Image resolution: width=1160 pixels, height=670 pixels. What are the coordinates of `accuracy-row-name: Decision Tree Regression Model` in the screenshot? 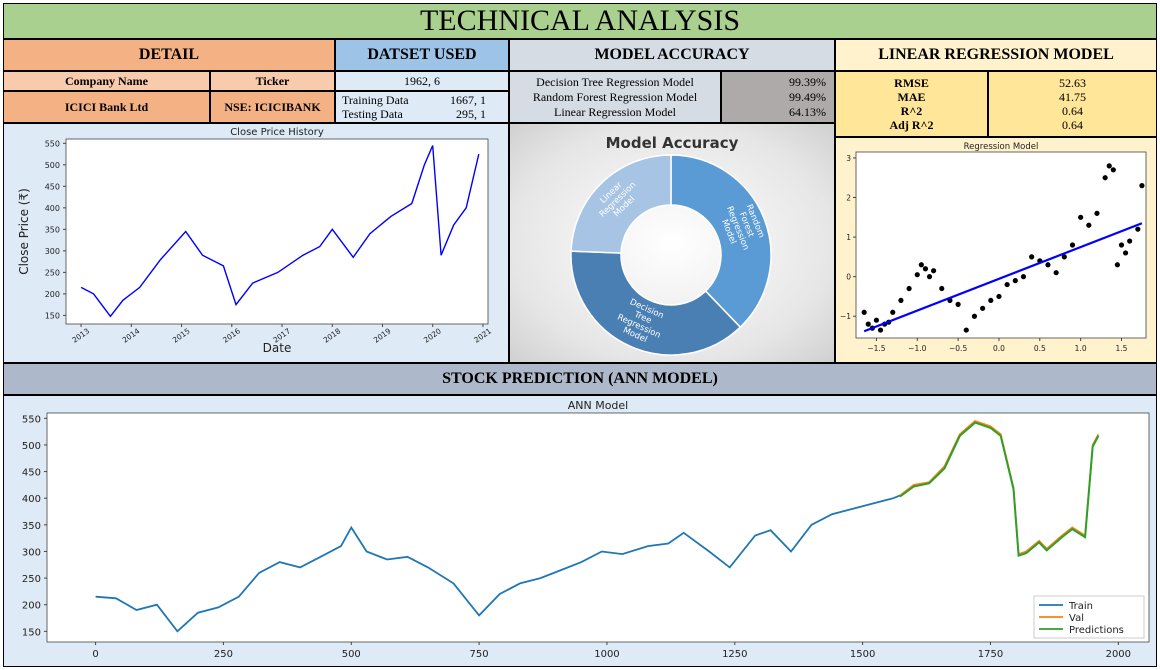 It's located at (615, 82).